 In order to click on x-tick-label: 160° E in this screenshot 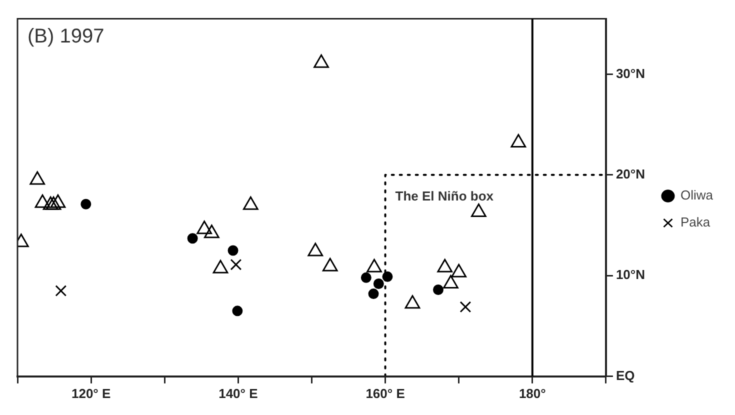, I will do `click(386, 393)`.